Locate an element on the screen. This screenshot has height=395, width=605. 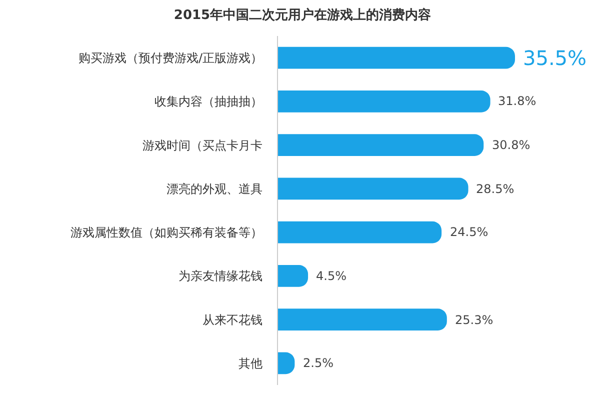
data-label: 35.5% is located at coordinates (555, 58).